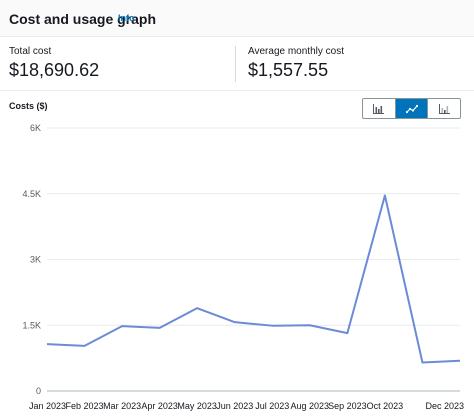  I want to click on x-tick-label: Dec 2023, so click(444, 406).